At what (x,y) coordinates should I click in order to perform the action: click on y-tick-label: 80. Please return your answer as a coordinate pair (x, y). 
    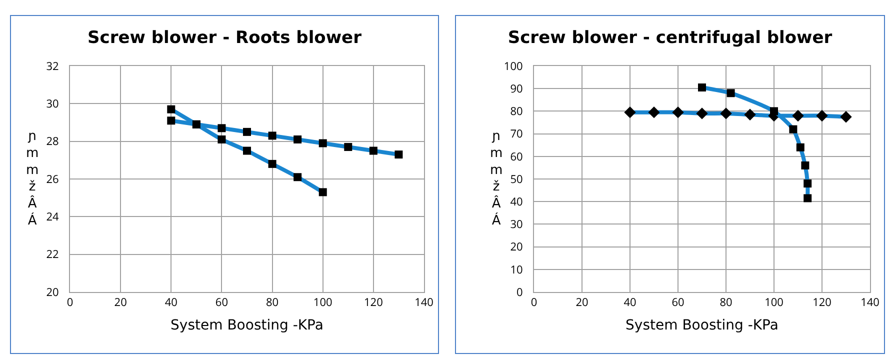
    Looking at the image, I should click on (516, 112).